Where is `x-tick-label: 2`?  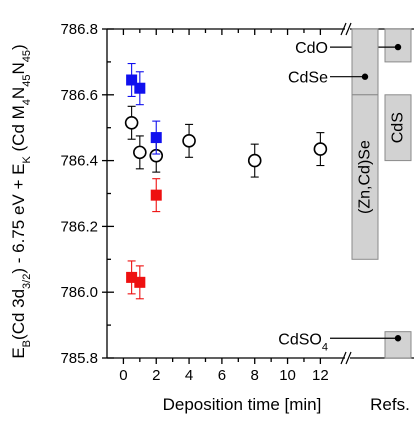
x-tick-label: 2 is located at coordinates (156, 375).